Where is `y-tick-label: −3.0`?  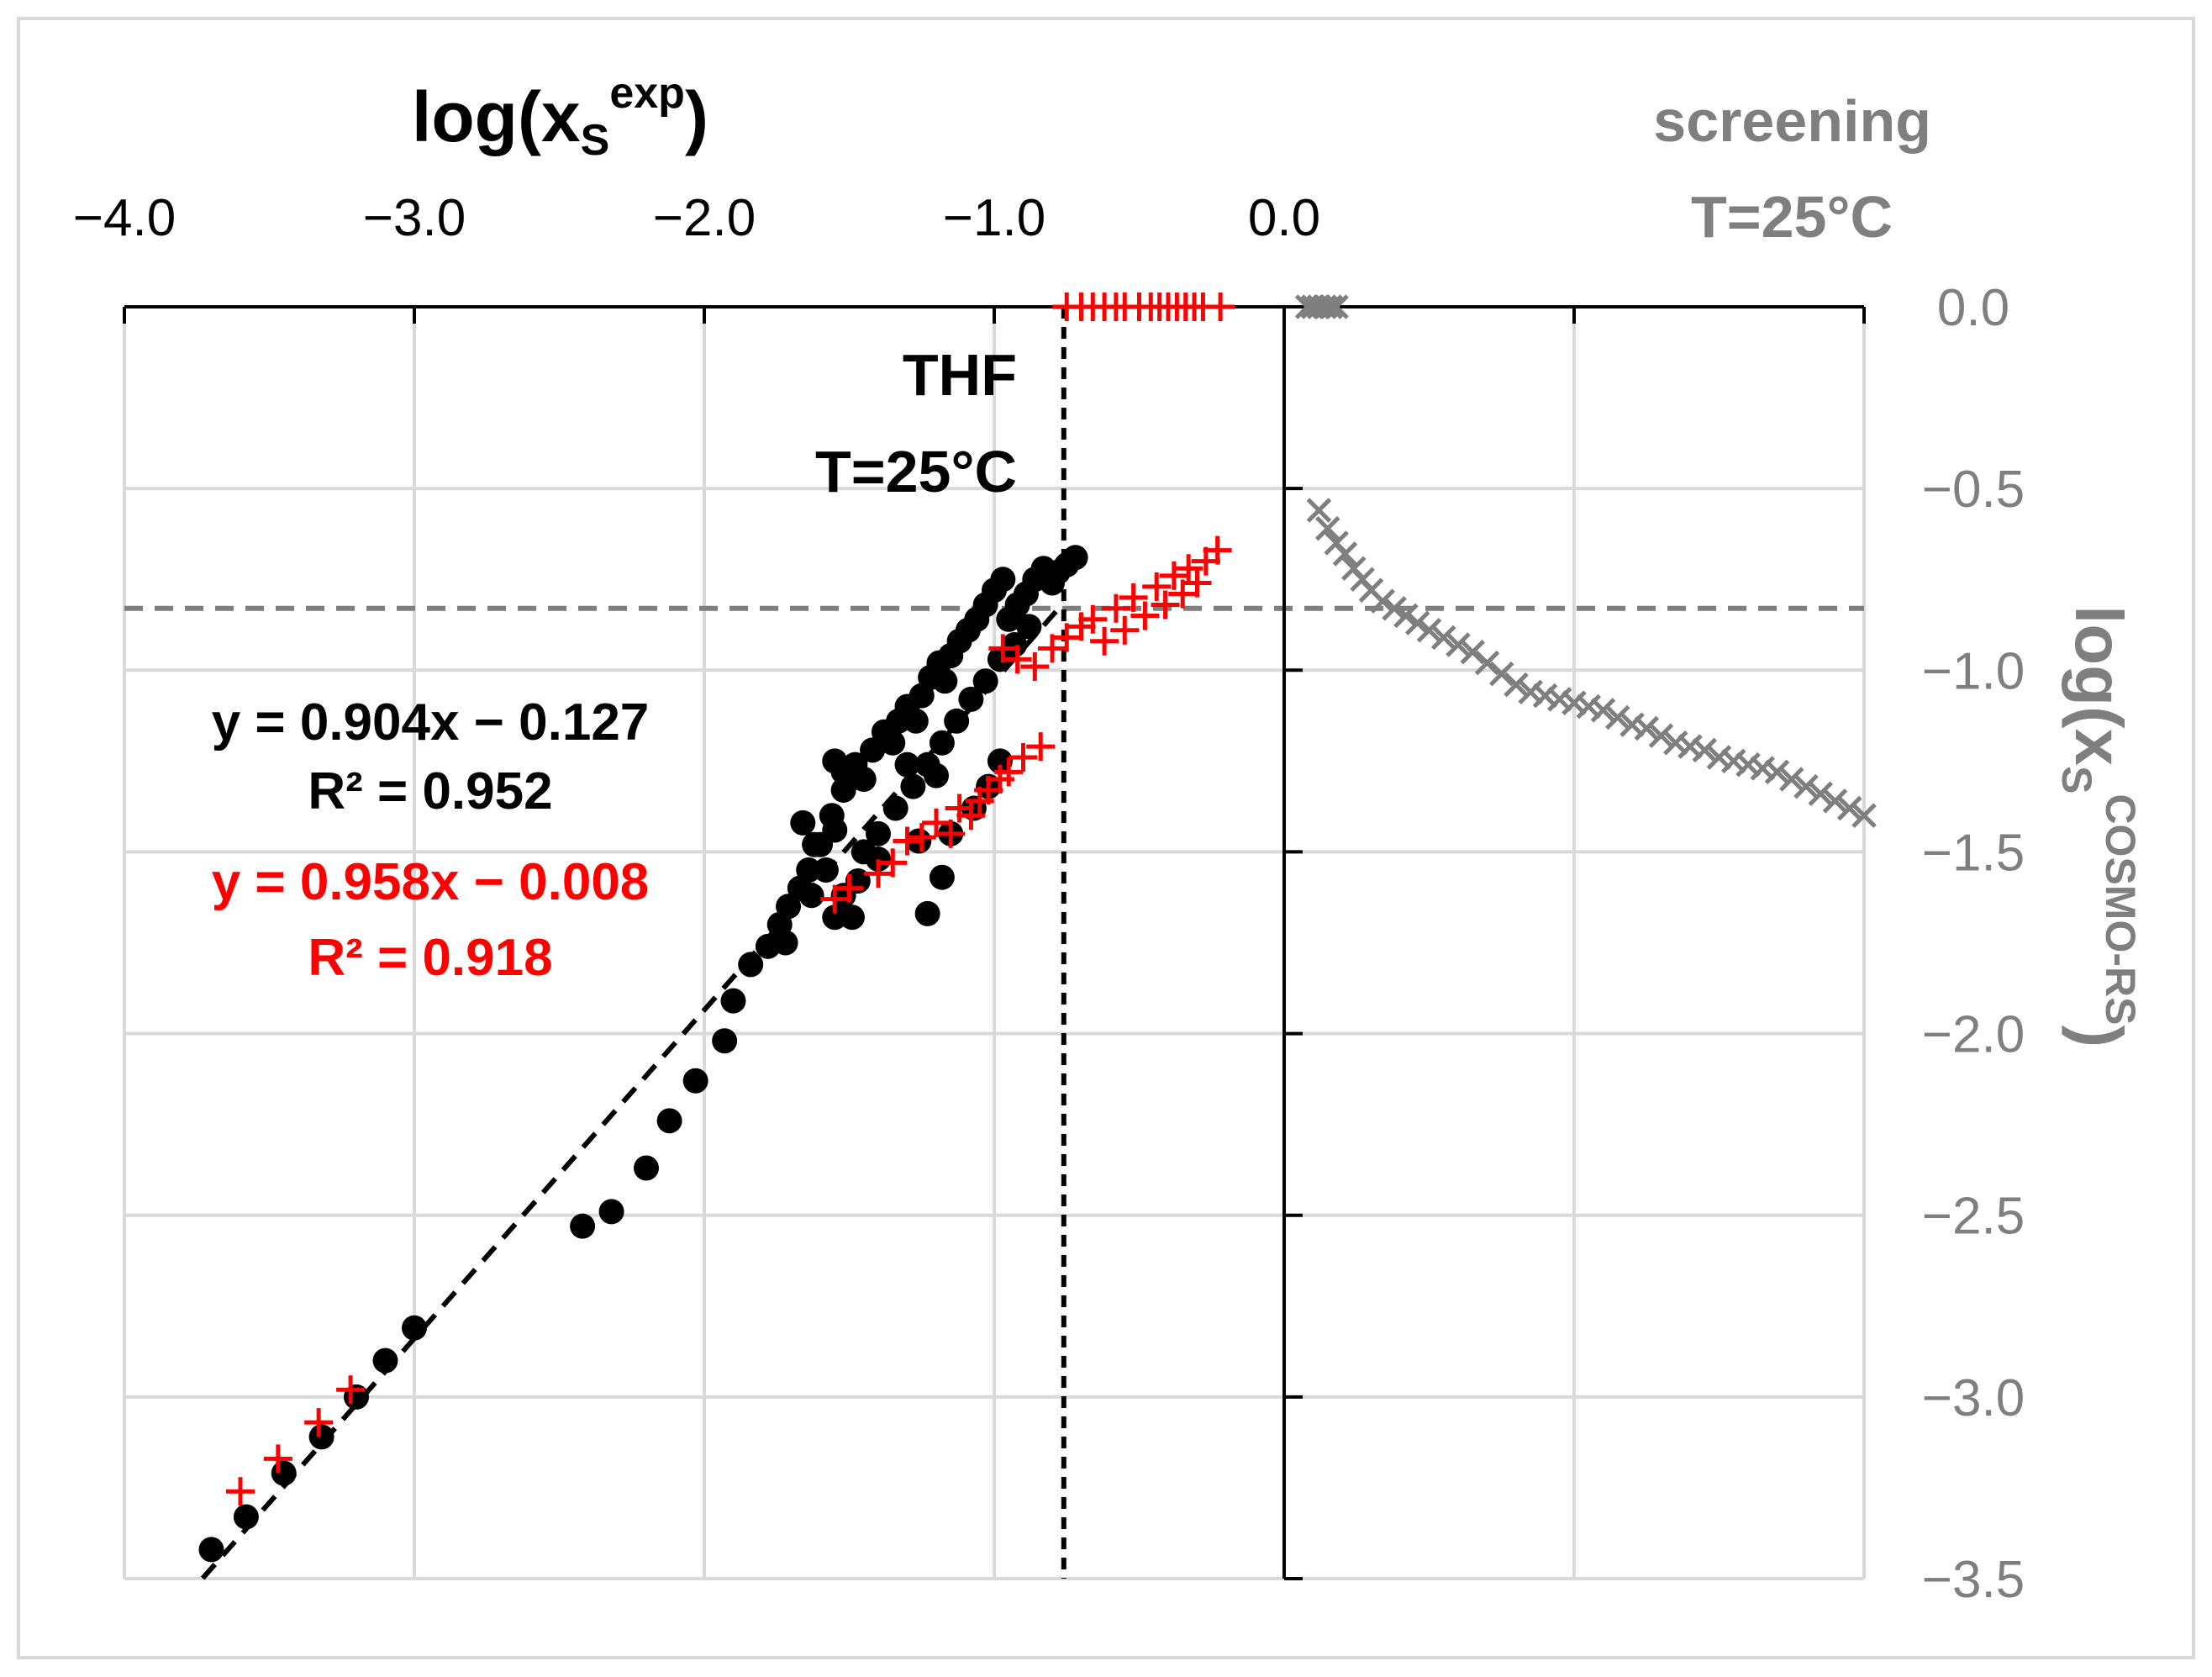 y-tick-label: −3.0 is located at coordinates (1973, 1398).